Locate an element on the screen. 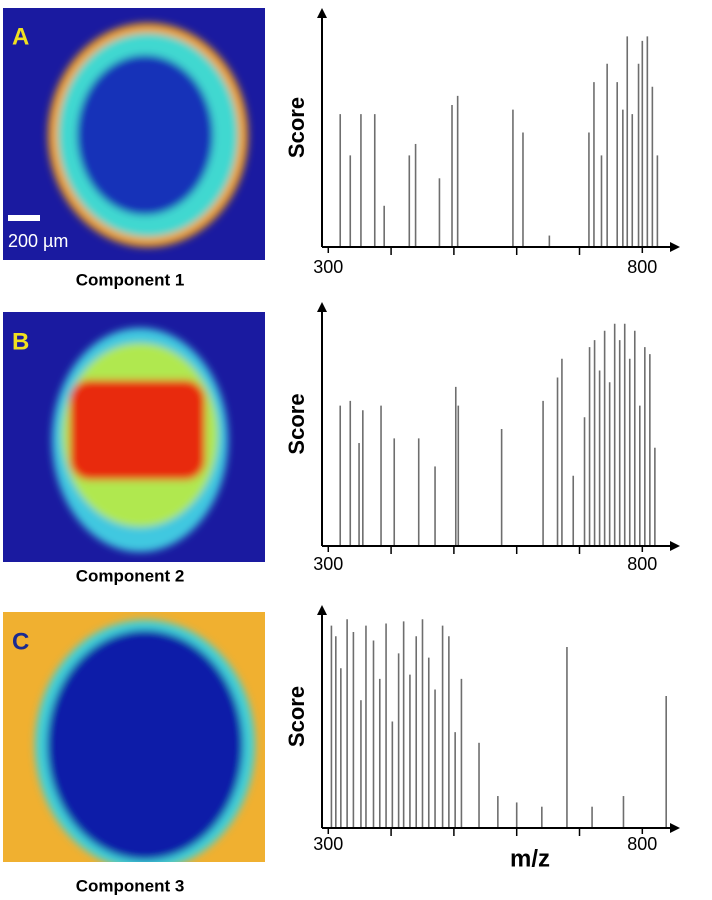 This screenshot has height=900, width=712. panel-label: B is located at coordinates (20, 341).